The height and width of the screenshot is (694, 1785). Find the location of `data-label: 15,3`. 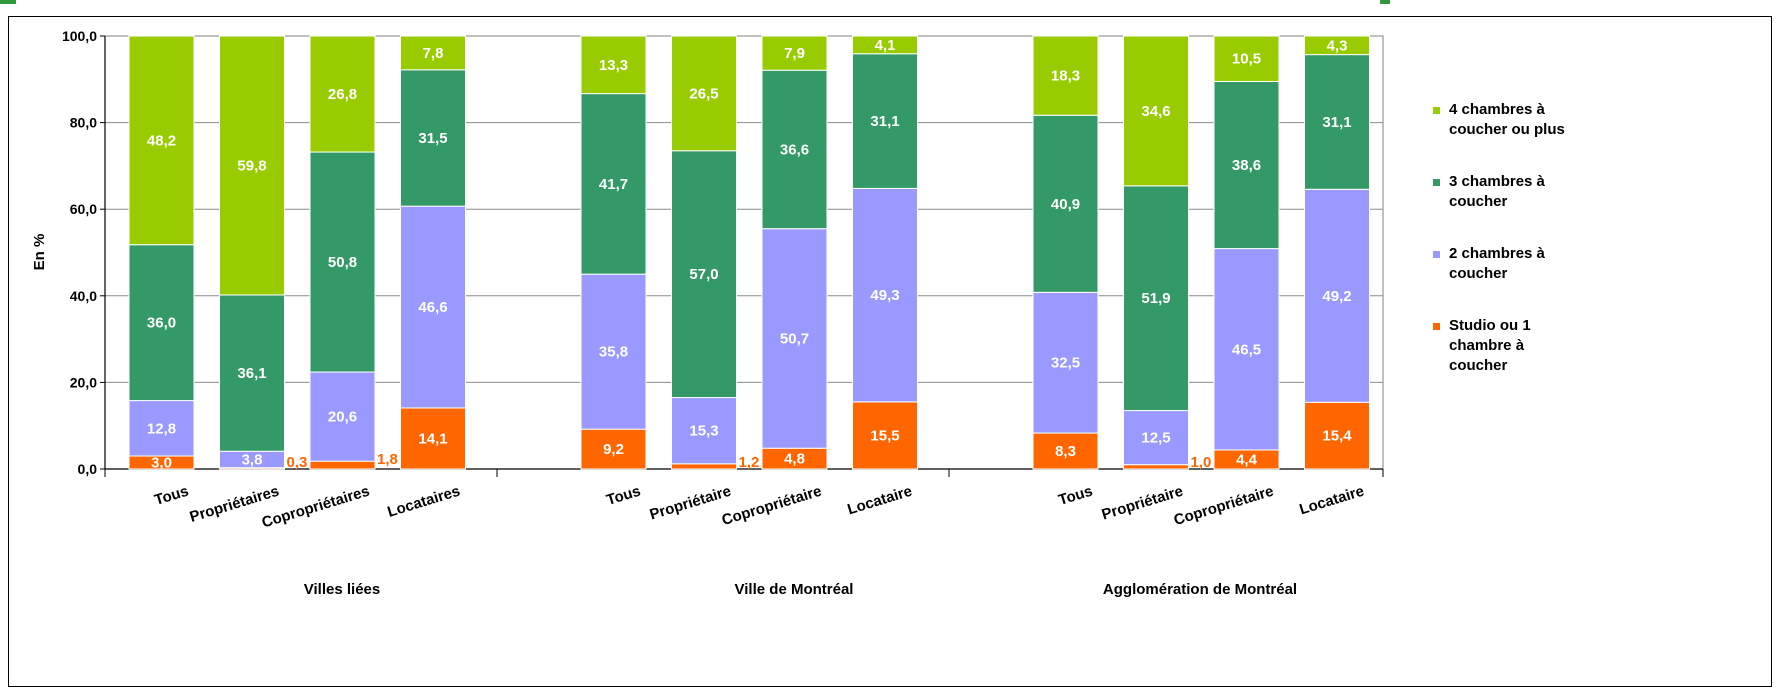

data-label: 15,3 is located at coordinates (703, 431).